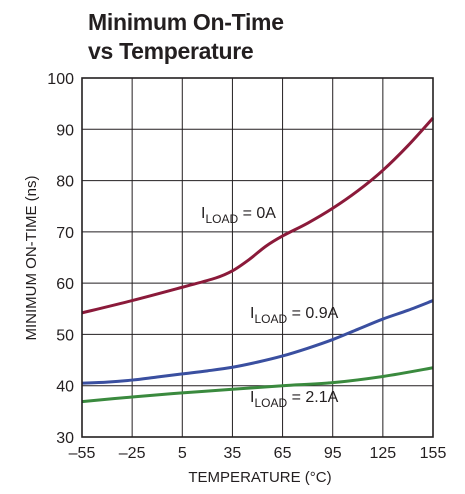 This screenshot has width=465, height=494. Describe the element at coordinates (270, 403) in the screenshot. I see `annotation-iload-2-1a-sub: LOAD` at that location.